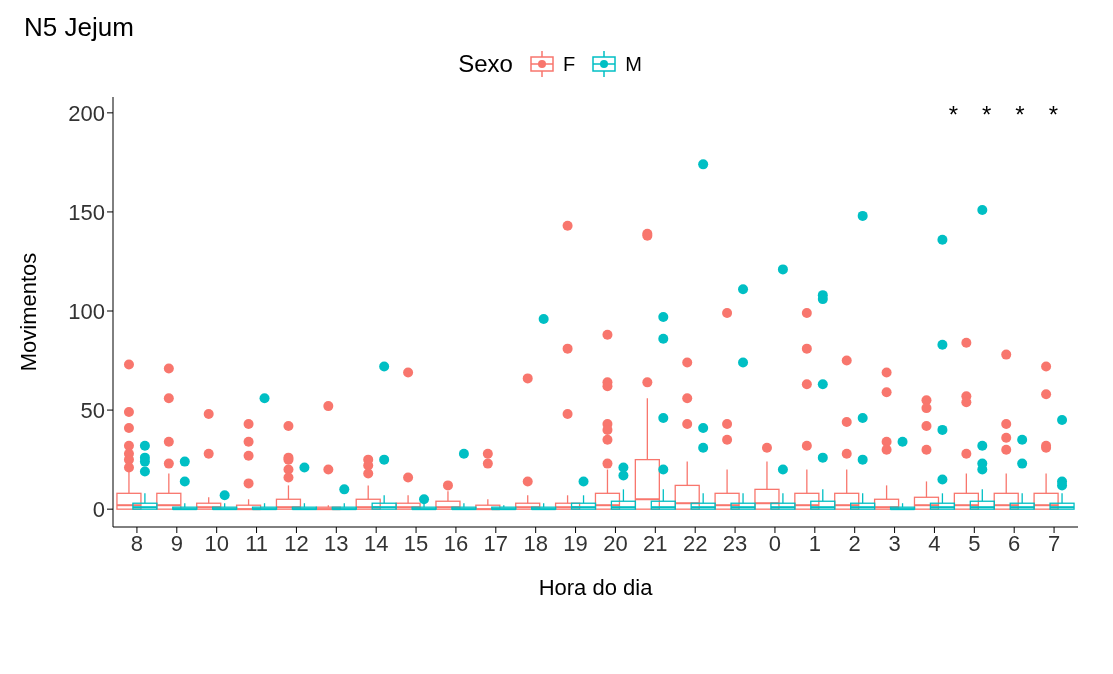  Describe the element at coordinates (575, 543) in the screenshot. I see `x-tick-label: 19` at that location.